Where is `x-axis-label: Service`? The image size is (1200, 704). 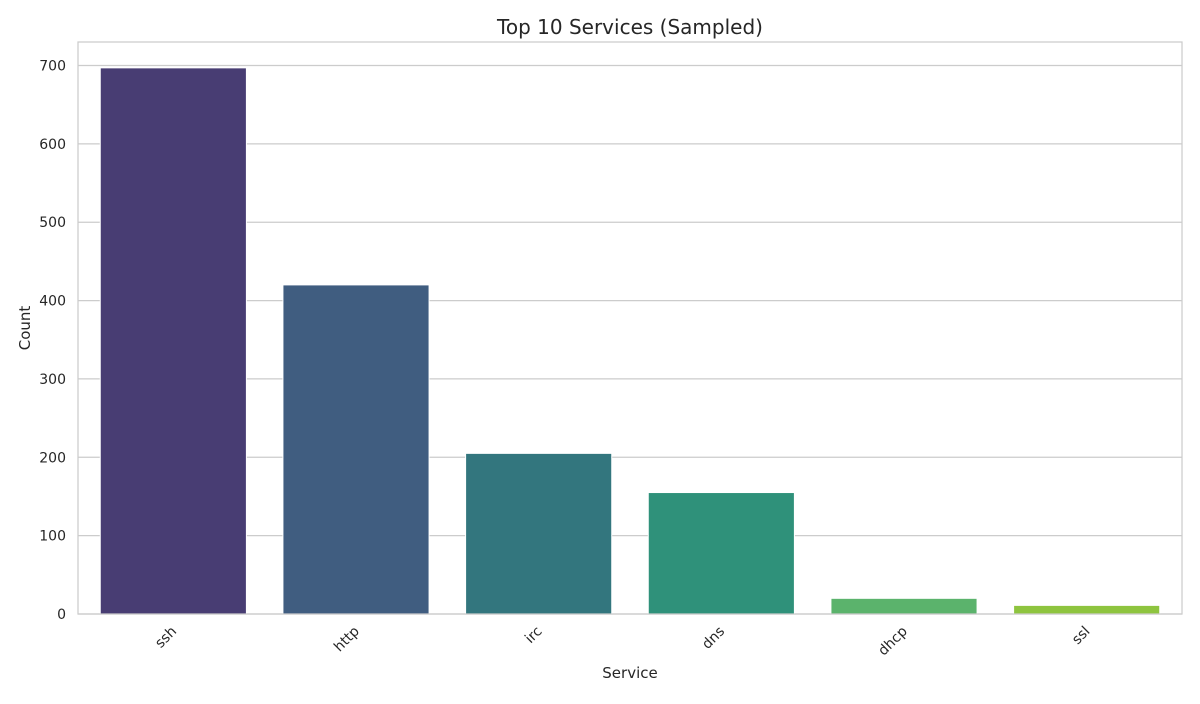 x-axis-label: Service is located at coordinates (629, 673).